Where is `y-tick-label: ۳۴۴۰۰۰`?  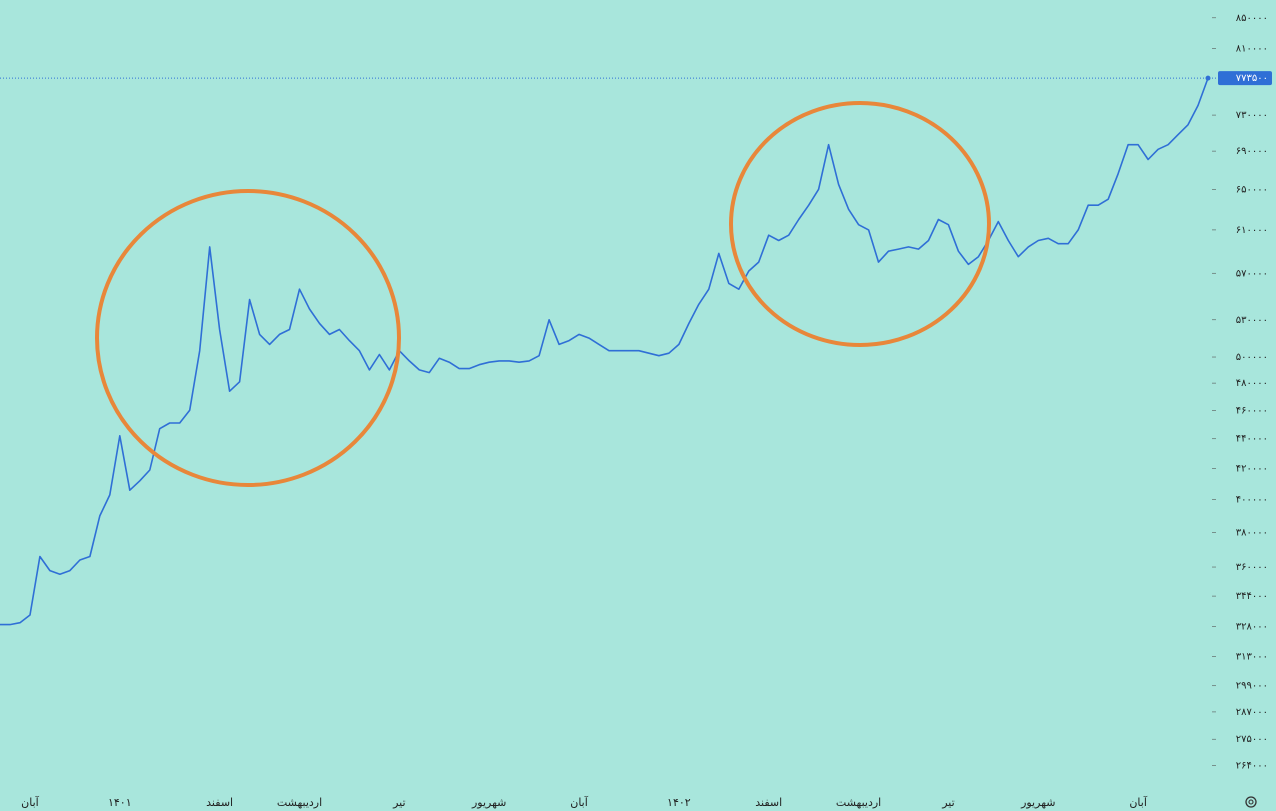 y-tick-label: ۳۴۴۰۰۰ is located at coordinates (1252, 596).